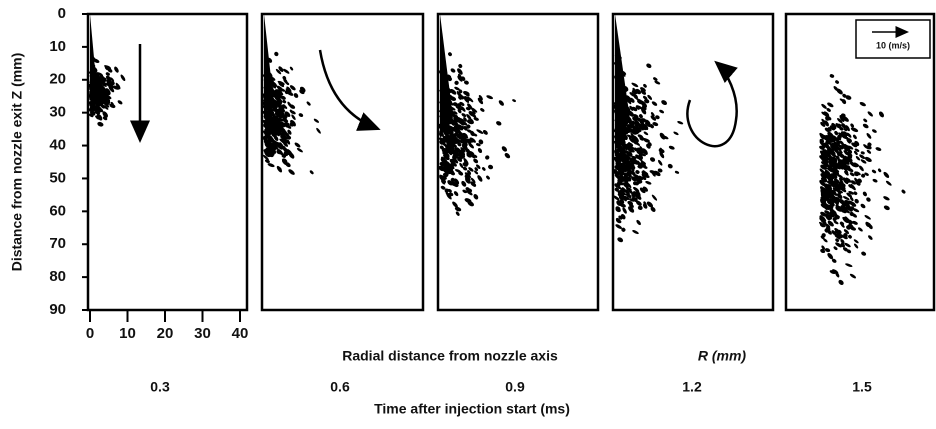  What do you see at coordinates (291, 94) in the screenshot?
I see `spray` at bounding box center [291, 94].